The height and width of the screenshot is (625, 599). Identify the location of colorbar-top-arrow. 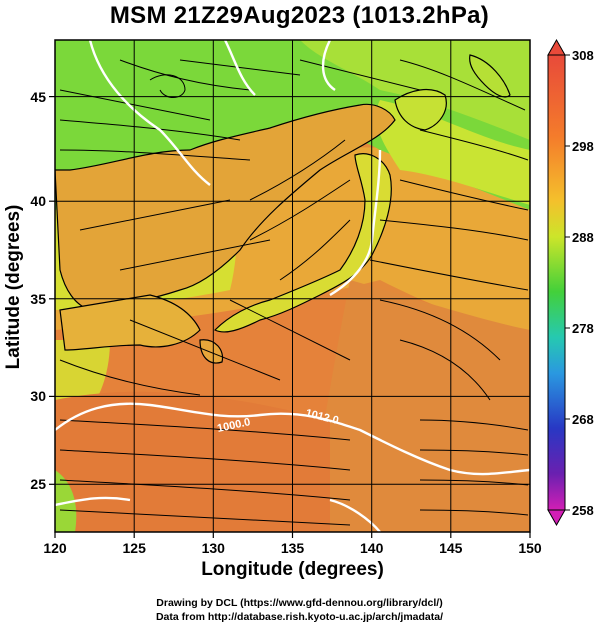
(556, 47).